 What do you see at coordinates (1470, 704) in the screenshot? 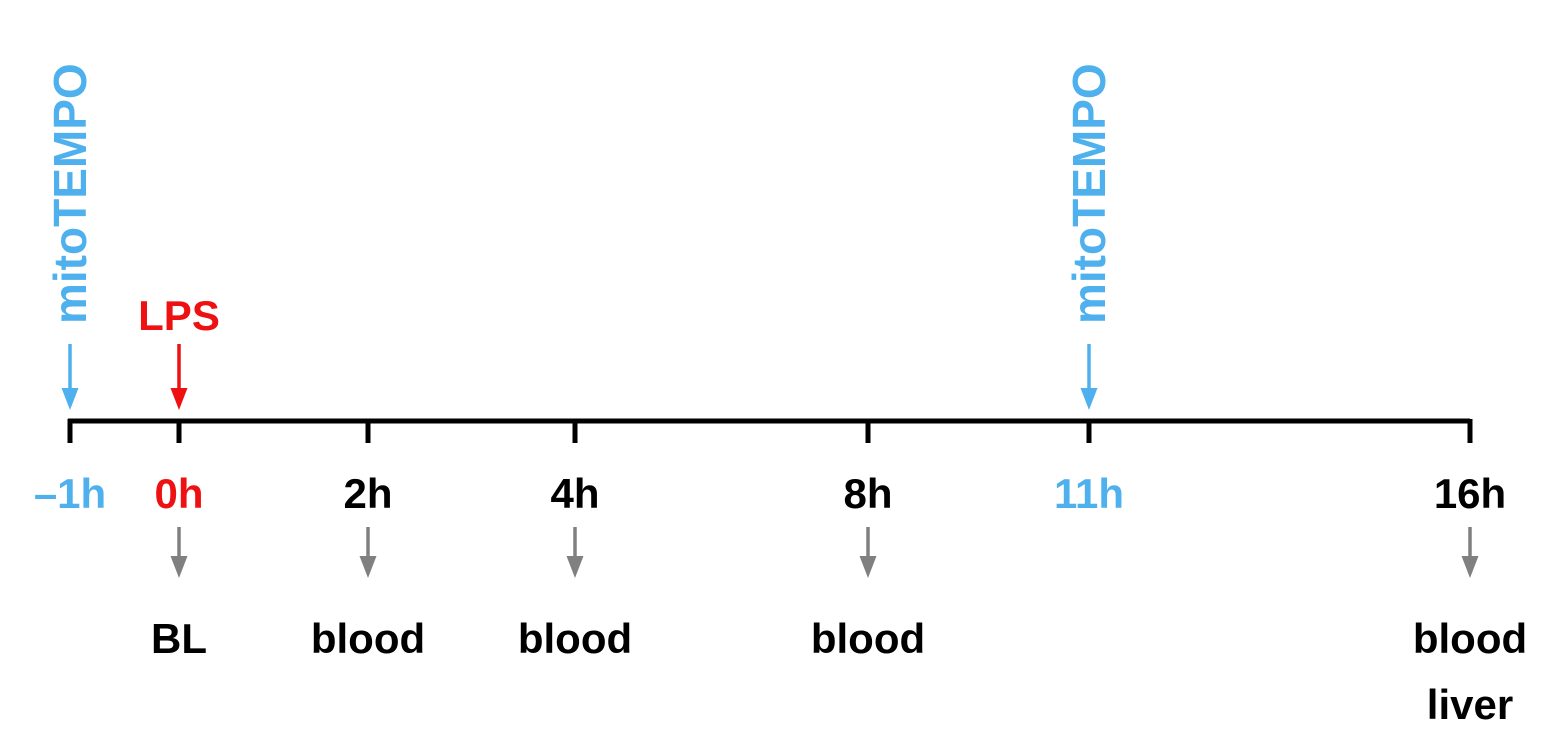
I see `sample-label: liver` at bounding box center [1470, 704].